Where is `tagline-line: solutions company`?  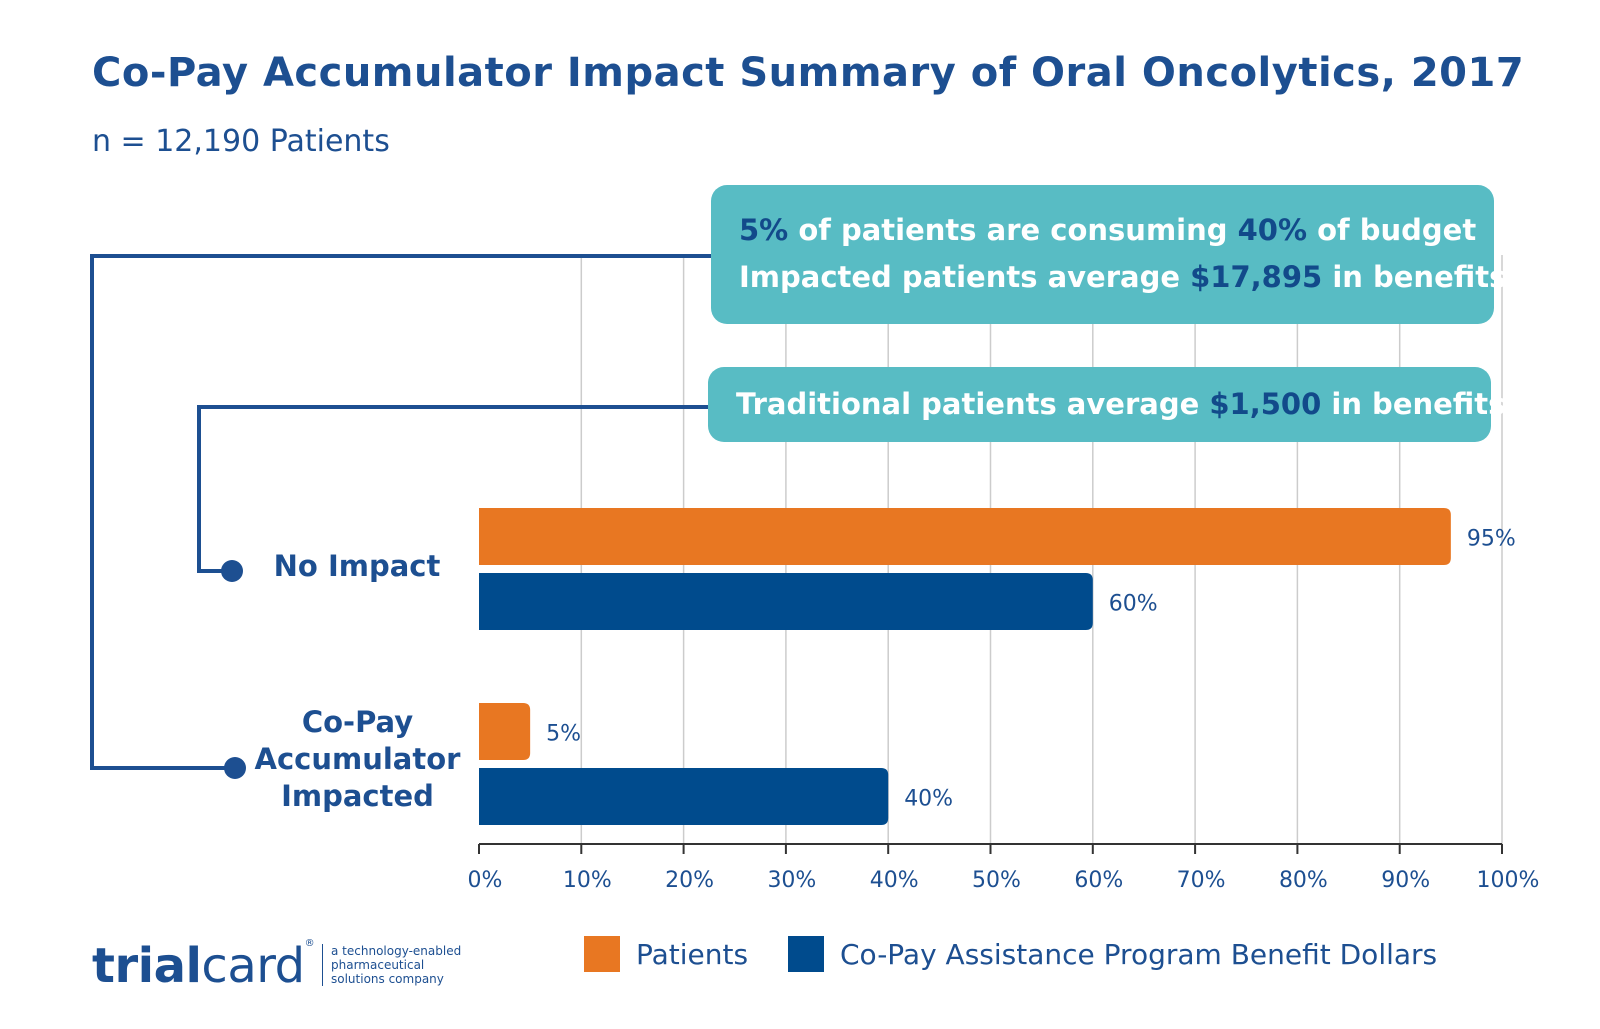 tagline-line: solutions company is located at coordinates (387, 979).